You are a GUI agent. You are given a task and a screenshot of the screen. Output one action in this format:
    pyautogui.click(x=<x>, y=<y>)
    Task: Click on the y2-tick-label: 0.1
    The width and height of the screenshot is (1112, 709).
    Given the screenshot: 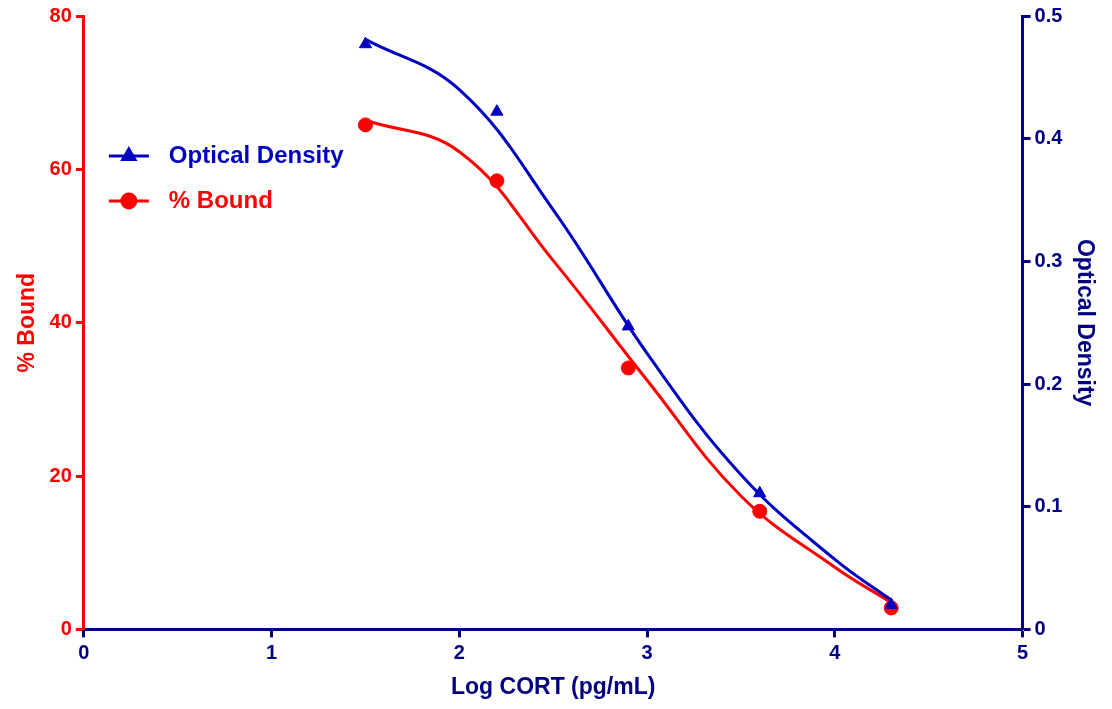 What is the action you would take?
    pyautogui.click(x=1048, y=505)
    